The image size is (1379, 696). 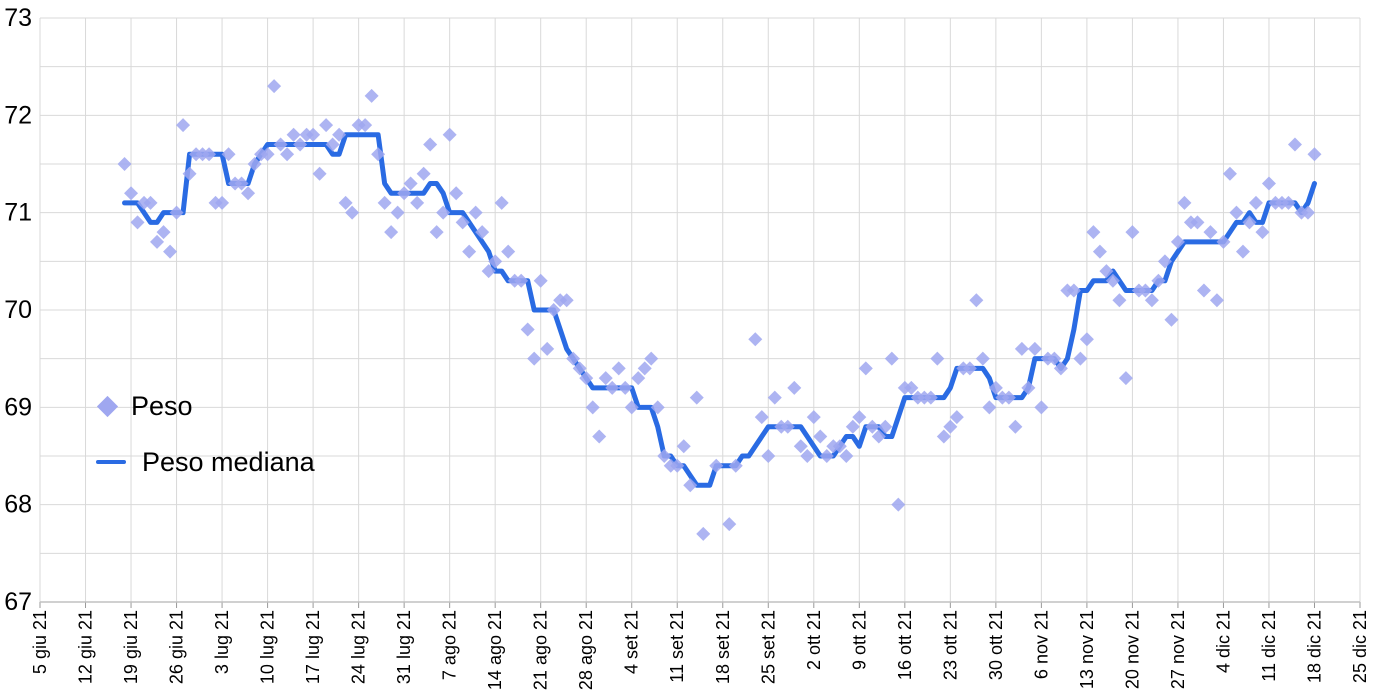 I want to click on x-tick-label: 31 lug 21, so click(x=404, y=647).